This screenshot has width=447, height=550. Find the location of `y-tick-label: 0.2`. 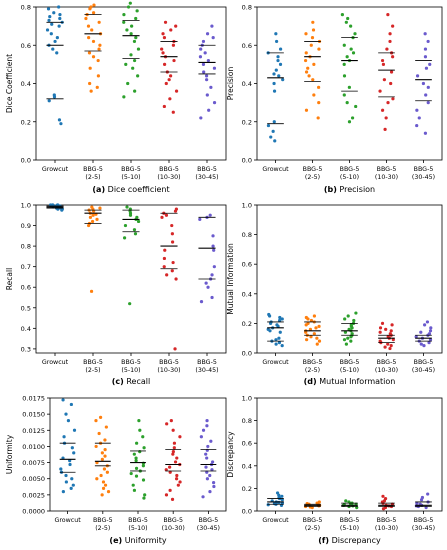

y-tick-label: 0.2 is located at coordinates (247, 324).